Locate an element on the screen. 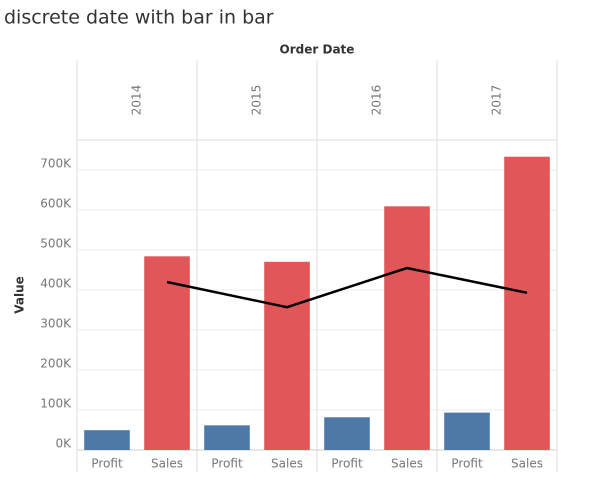 This screenshot has width=616, height=480. column-year: 2014 is located at coordinates (137, 100).